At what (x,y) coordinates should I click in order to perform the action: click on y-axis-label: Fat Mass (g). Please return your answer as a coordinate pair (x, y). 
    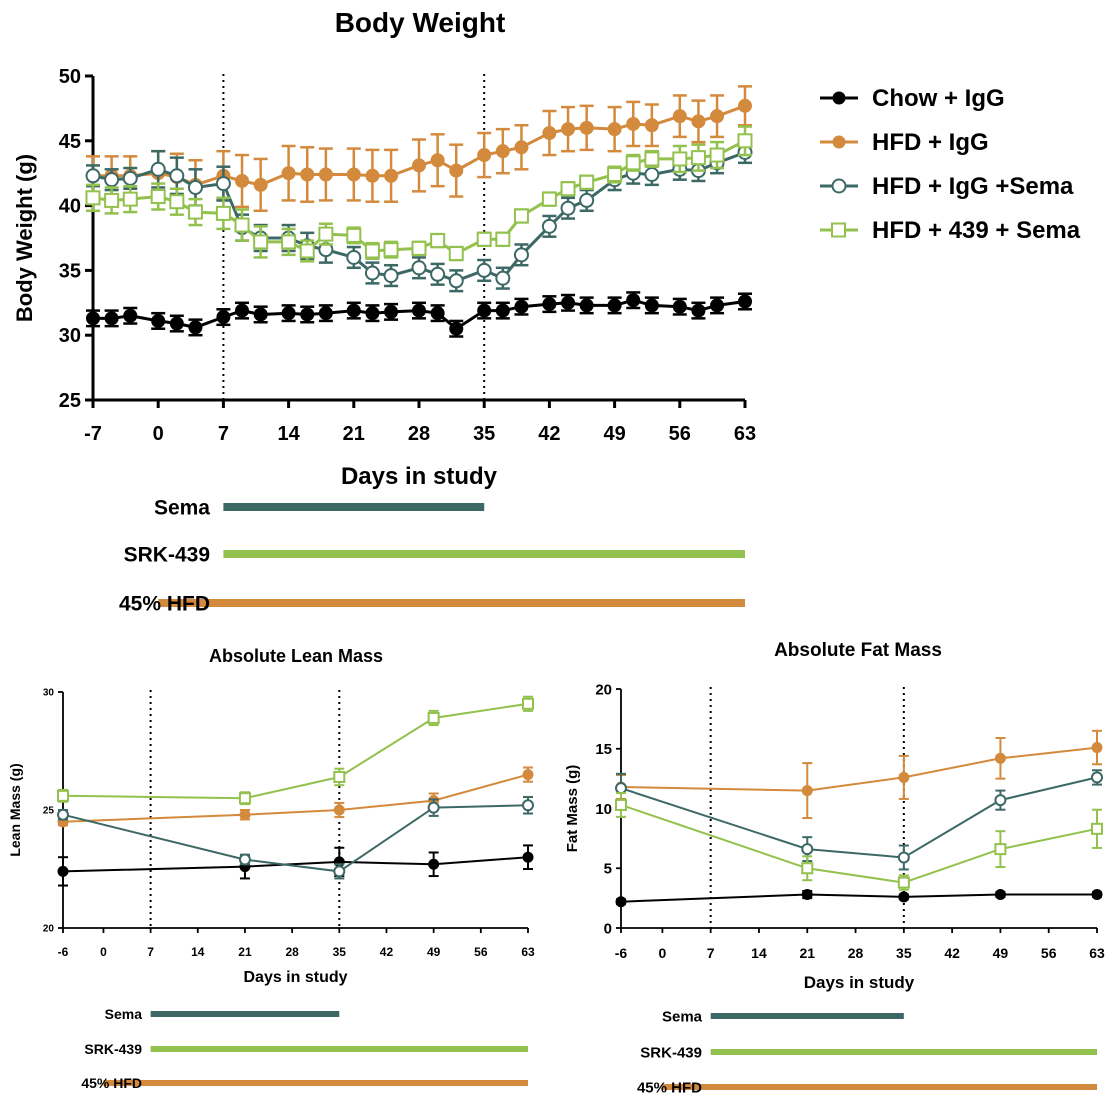
    Looking at the image, I should click on (572, 809).